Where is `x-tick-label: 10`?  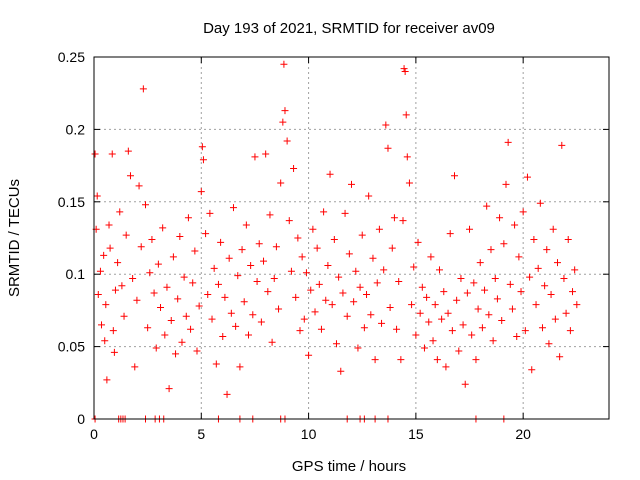 x-tick-label: 10 is located at coordinates (309, 434).